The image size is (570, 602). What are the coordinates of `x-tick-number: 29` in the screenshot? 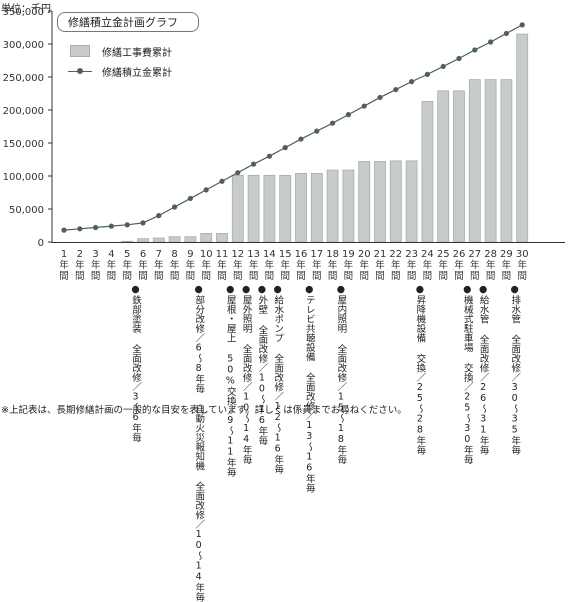 It's located at (506, 254).